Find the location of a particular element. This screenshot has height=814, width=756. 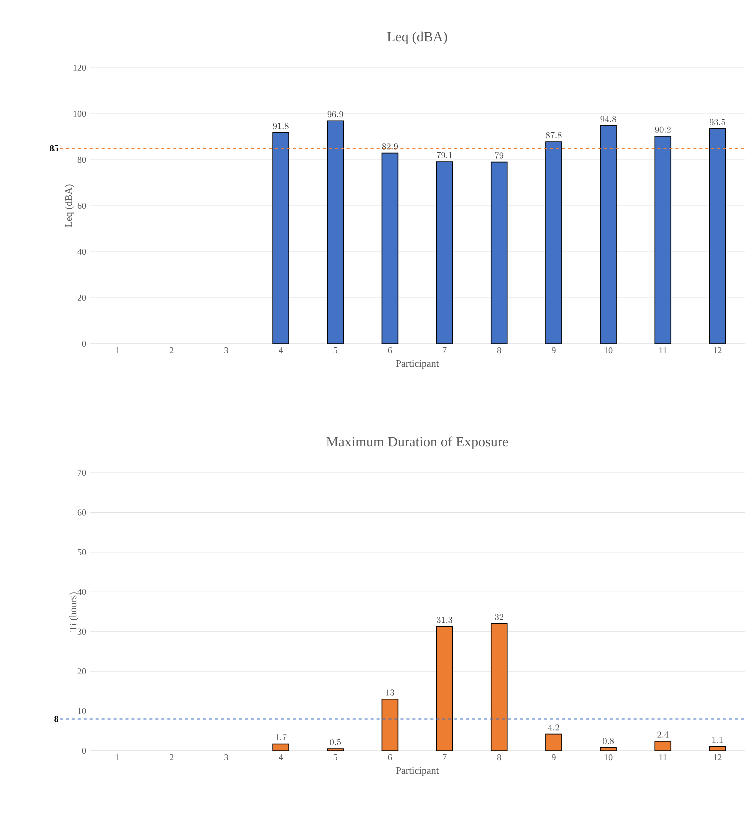

y-tick-label: 70 is located at coordinates (82, 473).